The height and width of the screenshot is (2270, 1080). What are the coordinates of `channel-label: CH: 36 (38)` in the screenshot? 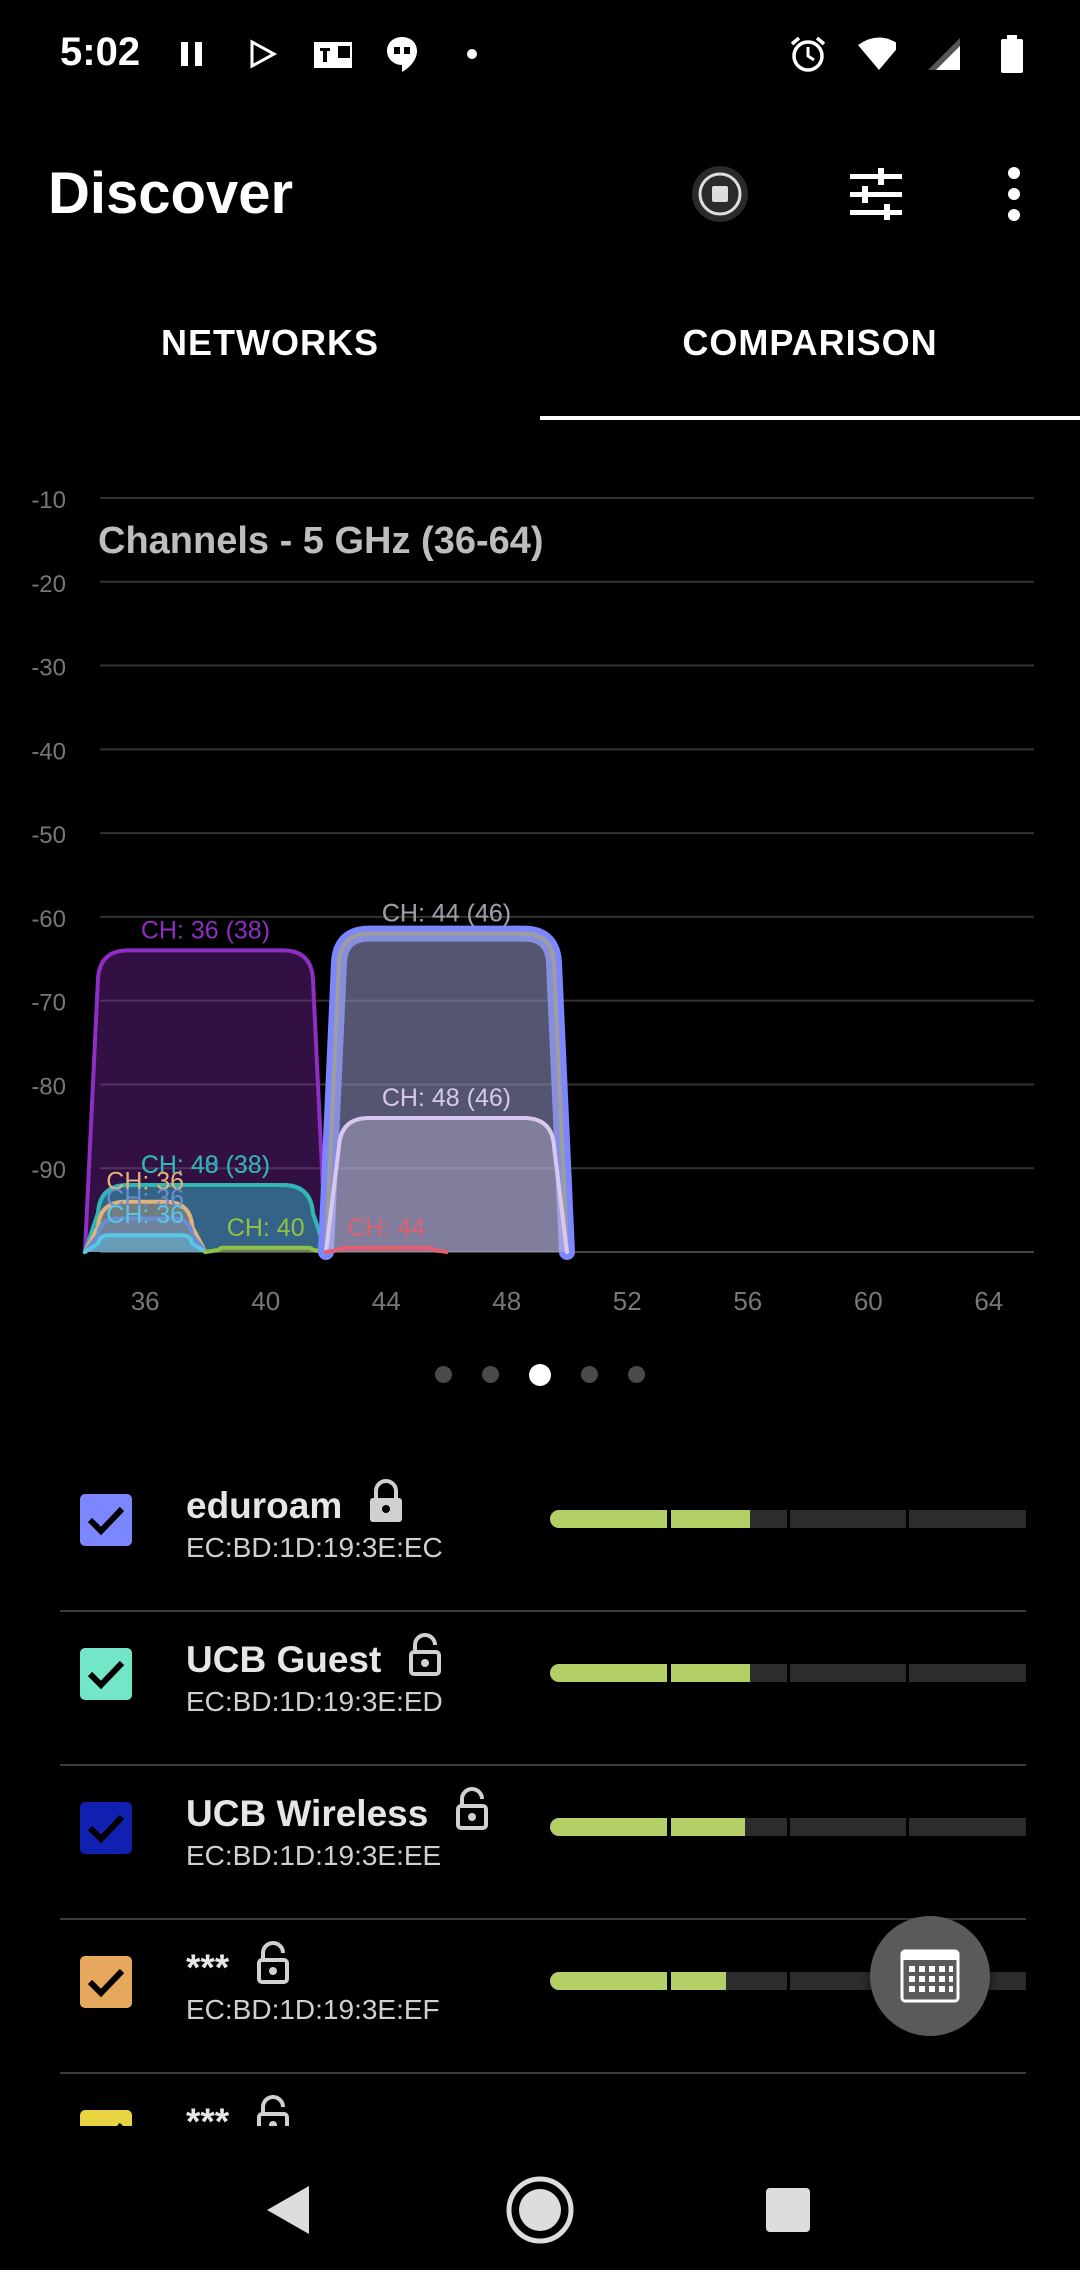 It's located at (205, 930).